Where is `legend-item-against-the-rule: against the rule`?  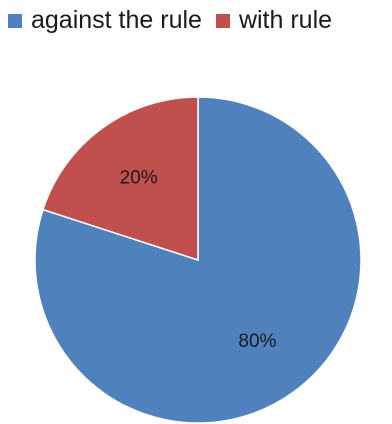
legend-item-against-the-rule: against the rule is located at coordinates (105, 20).